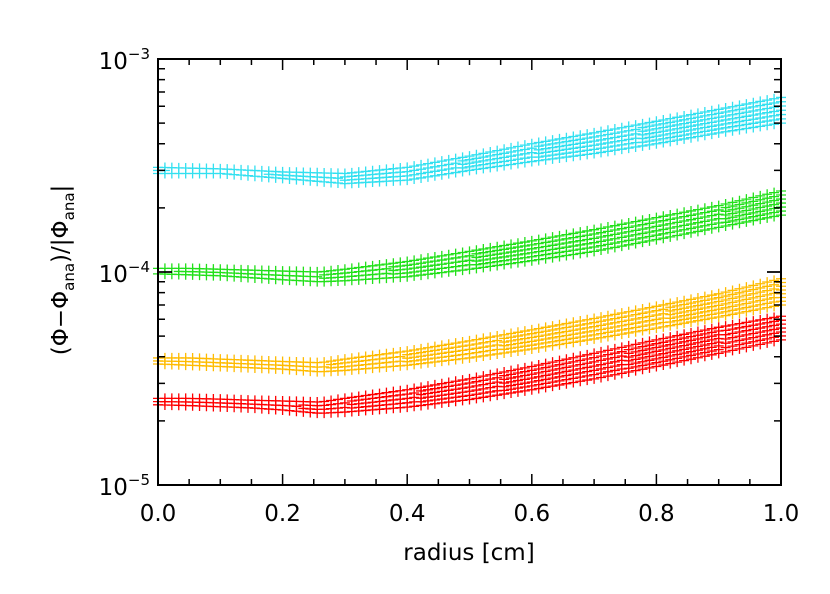 The width and height of the screenshot is (830, 594). What do you see at coordinates (468, 553) in the screenshot?
I see `x-axis-title: radius [cm]` at bounding box center [468, 553].